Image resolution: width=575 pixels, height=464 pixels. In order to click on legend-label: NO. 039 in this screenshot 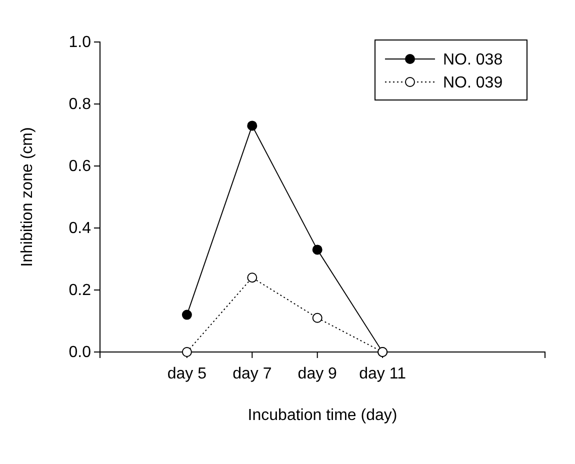, I will do `click(473, 83)`.